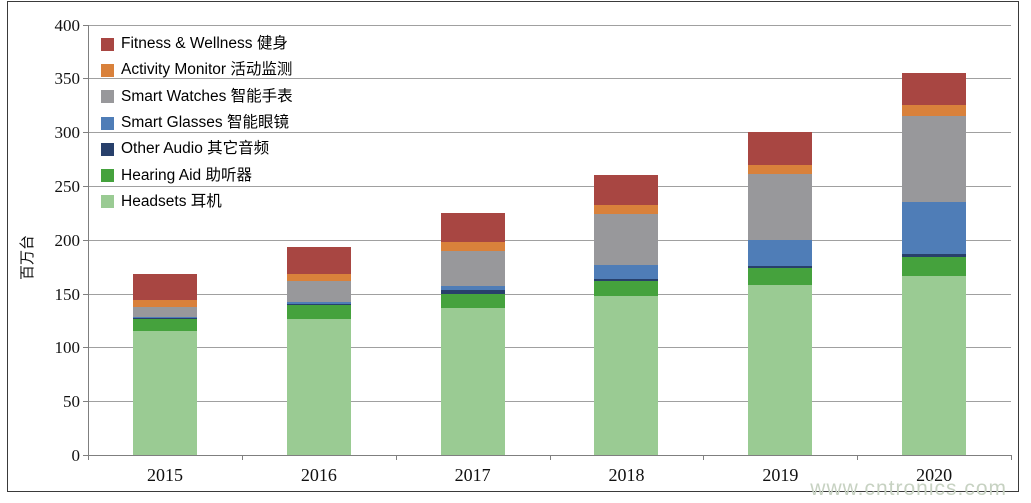  I want to click on legend-label: Hearing Aid 助听器, so click(186, 175).